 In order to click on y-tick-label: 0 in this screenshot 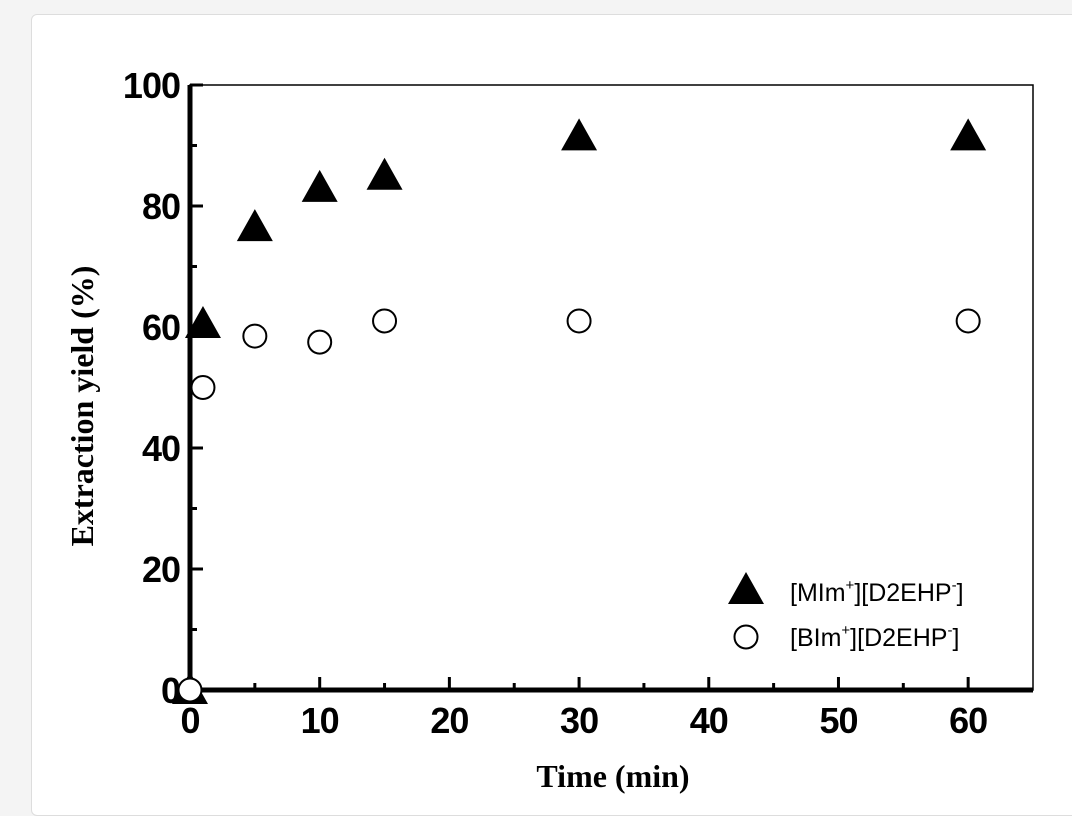, I will do `click(170, 690)`.